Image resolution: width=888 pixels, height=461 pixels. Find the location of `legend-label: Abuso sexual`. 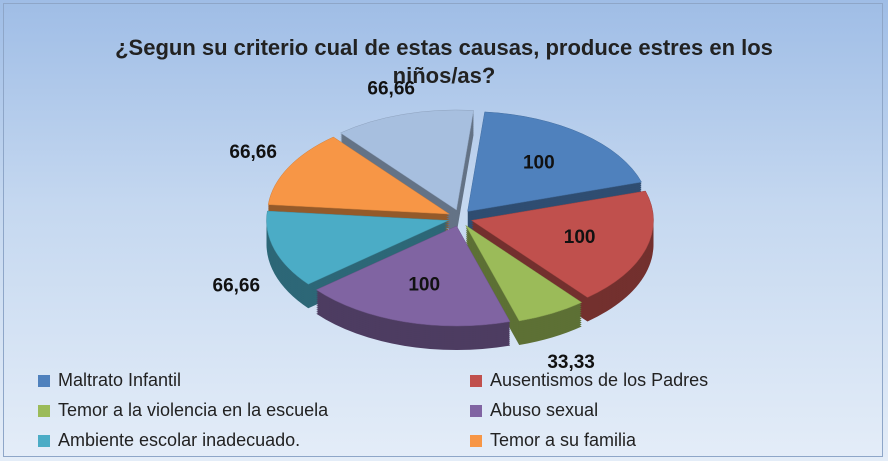

legend-label: Abuso sexual is located at coordinates (544, 410).